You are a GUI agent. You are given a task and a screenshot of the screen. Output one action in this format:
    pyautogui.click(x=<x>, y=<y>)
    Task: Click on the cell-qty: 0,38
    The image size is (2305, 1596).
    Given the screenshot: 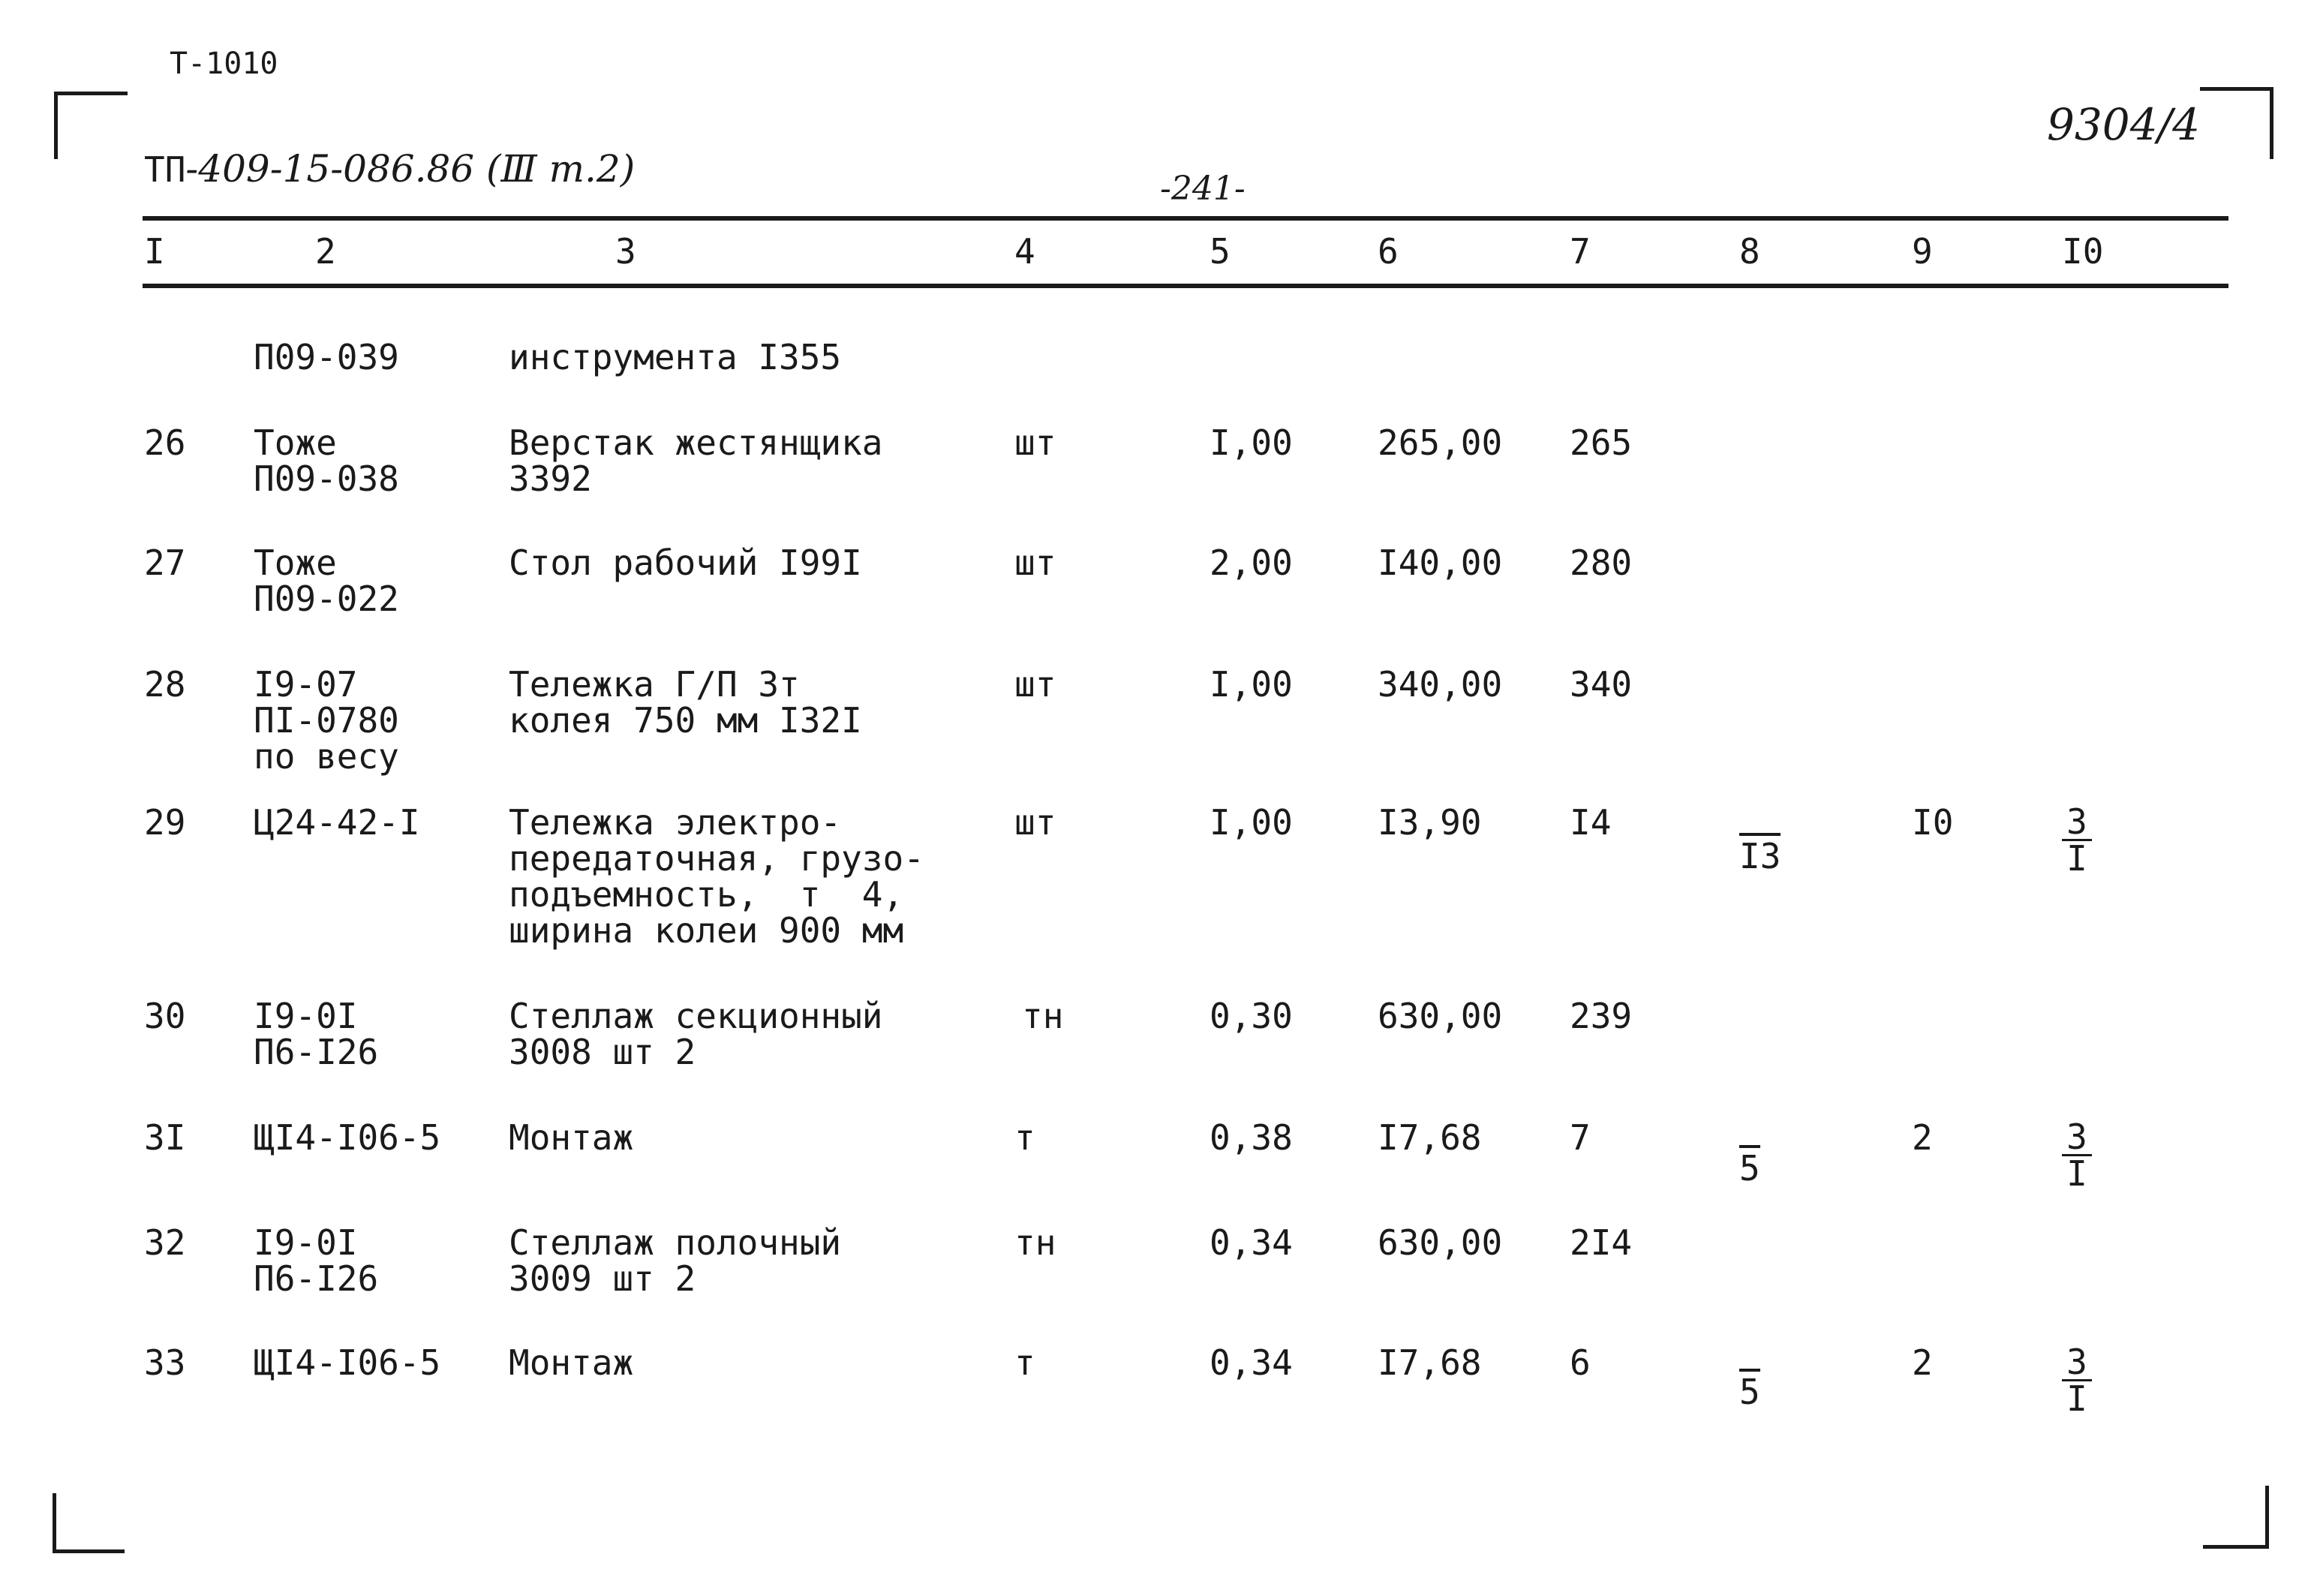 What is the action you would take?
    pyautogui.click(x=1251, y=1137)
    